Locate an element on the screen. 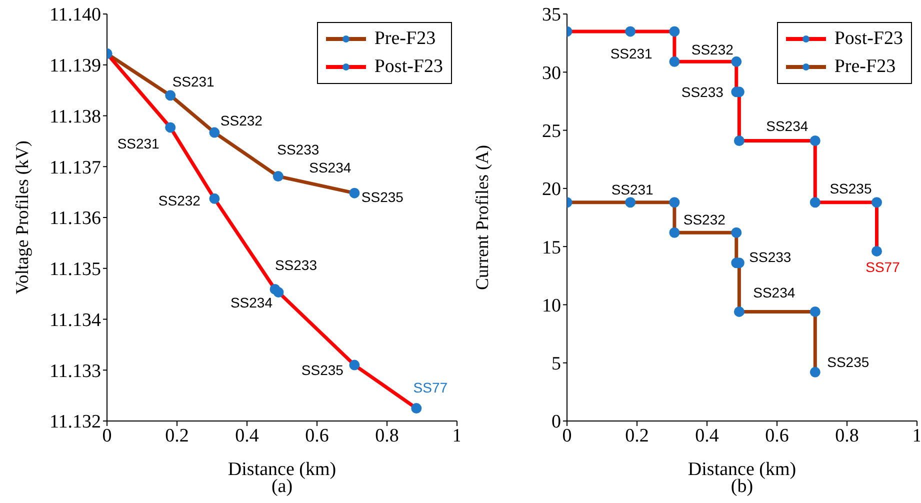 The width and height of the screenshot is (921, 503). y-tick-label: 11.132 is located at coordinates (75, 422).